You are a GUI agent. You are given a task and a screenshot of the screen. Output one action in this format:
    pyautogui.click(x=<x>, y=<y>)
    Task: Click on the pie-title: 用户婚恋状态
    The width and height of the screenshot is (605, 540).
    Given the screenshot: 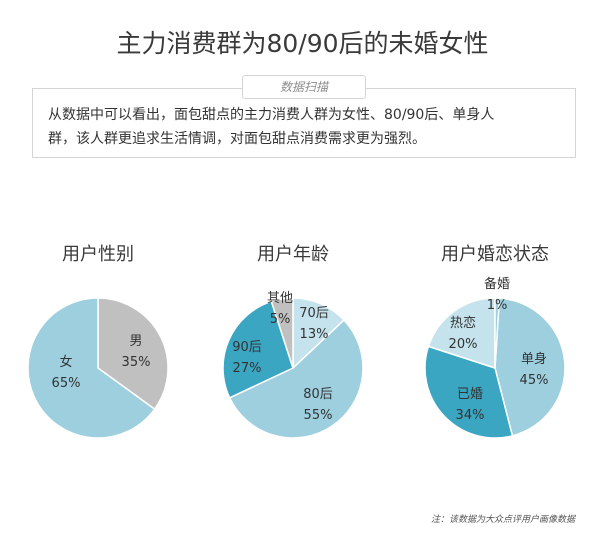 What is the action you would take?
    pyautogui.click(x=495, y=254)
    